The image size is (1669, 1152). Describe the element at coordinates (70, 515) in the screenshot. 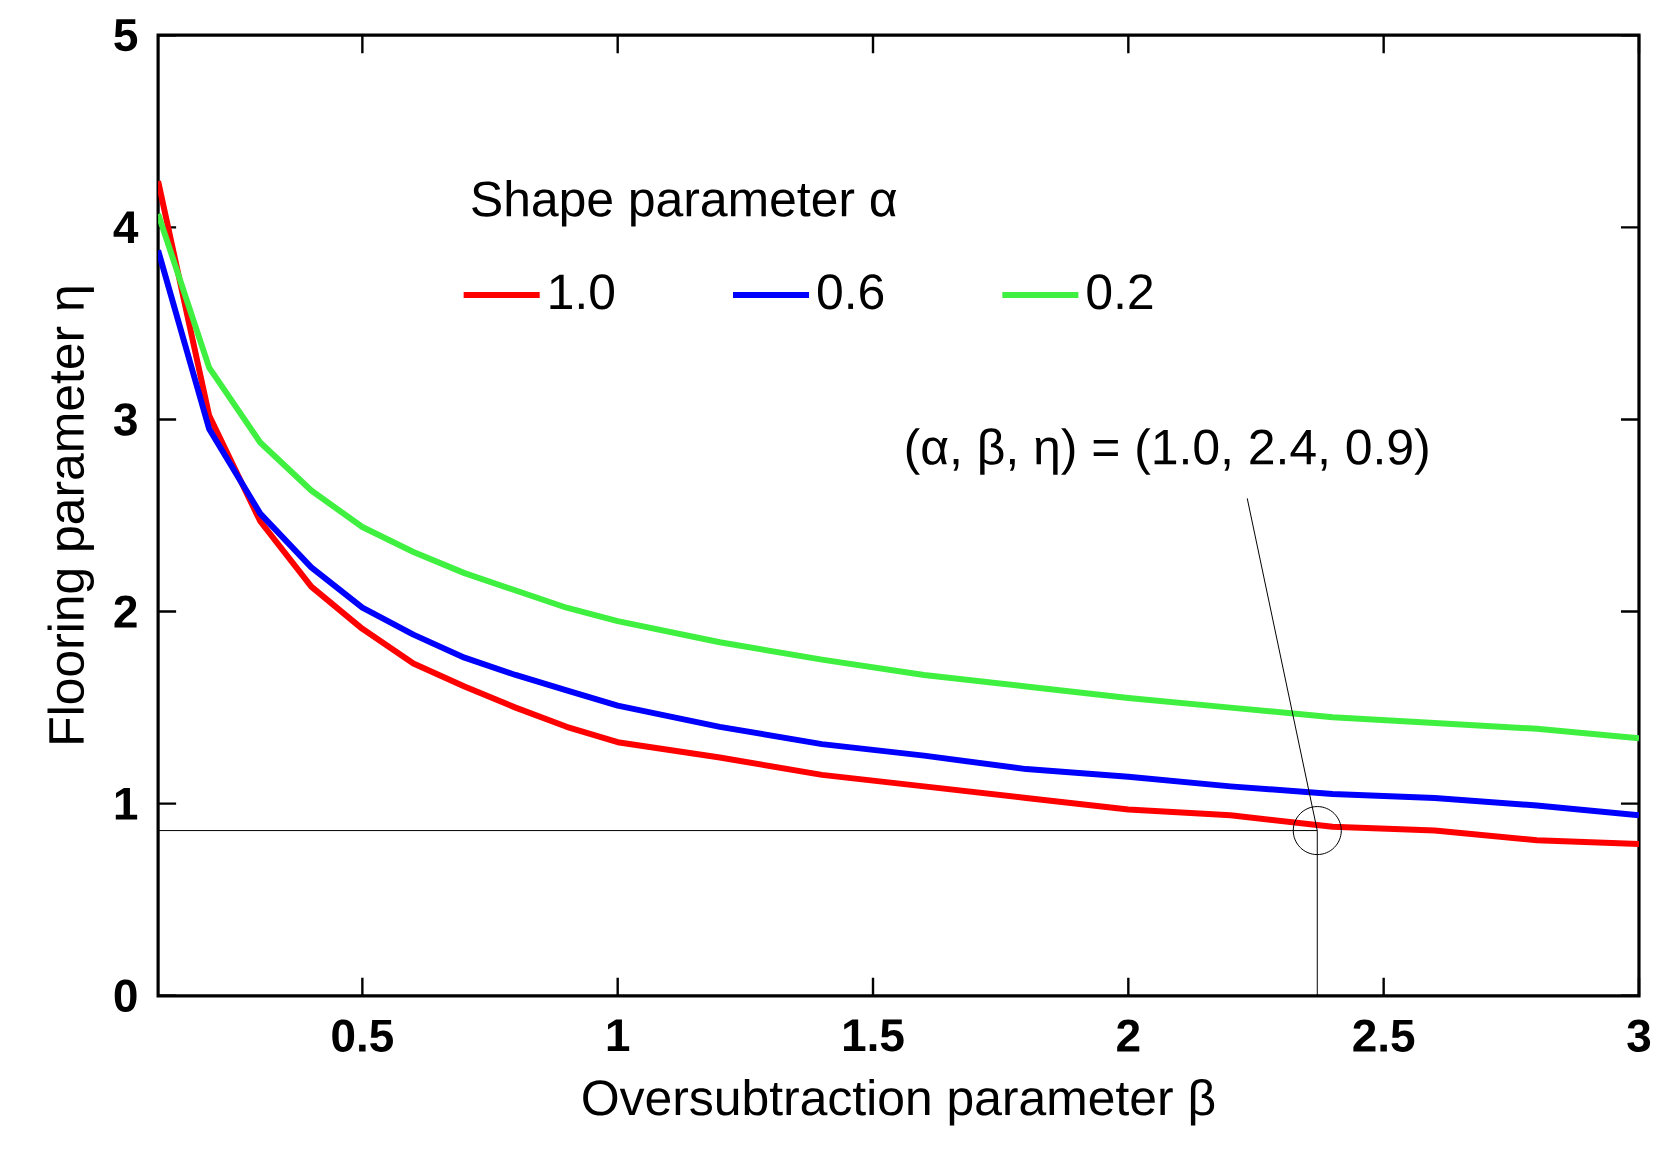

I see `y-axis-title: Flooring parameter η` at that location.